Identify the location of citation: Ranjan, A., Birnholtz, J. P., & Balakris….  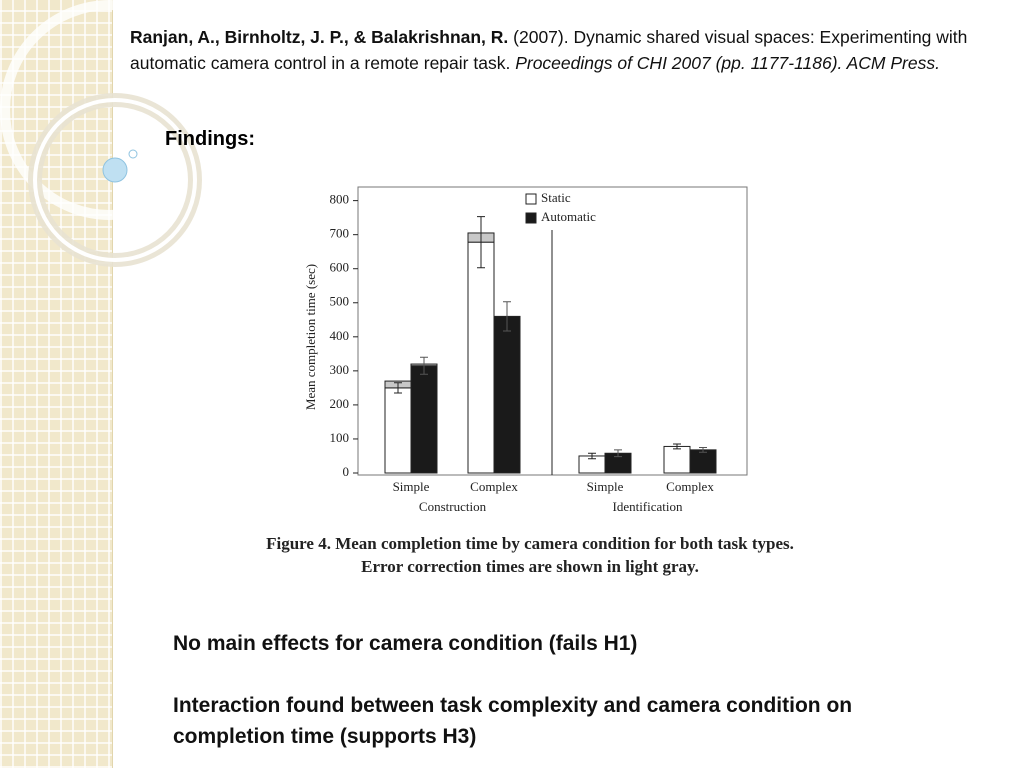
(570, 50).